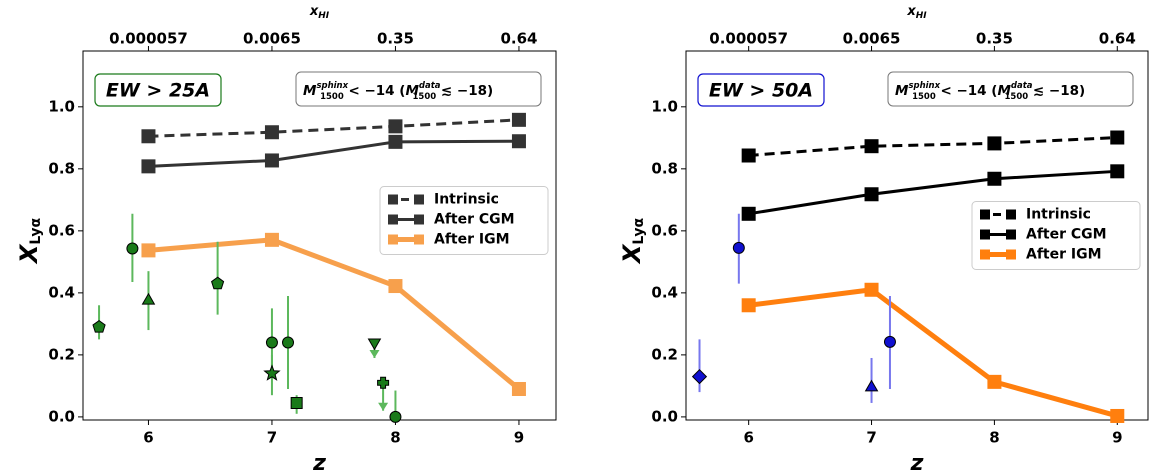  Describe the element at coordinates (332, 86) in the screenshot. I see `note-sup: sphinx` at that location.